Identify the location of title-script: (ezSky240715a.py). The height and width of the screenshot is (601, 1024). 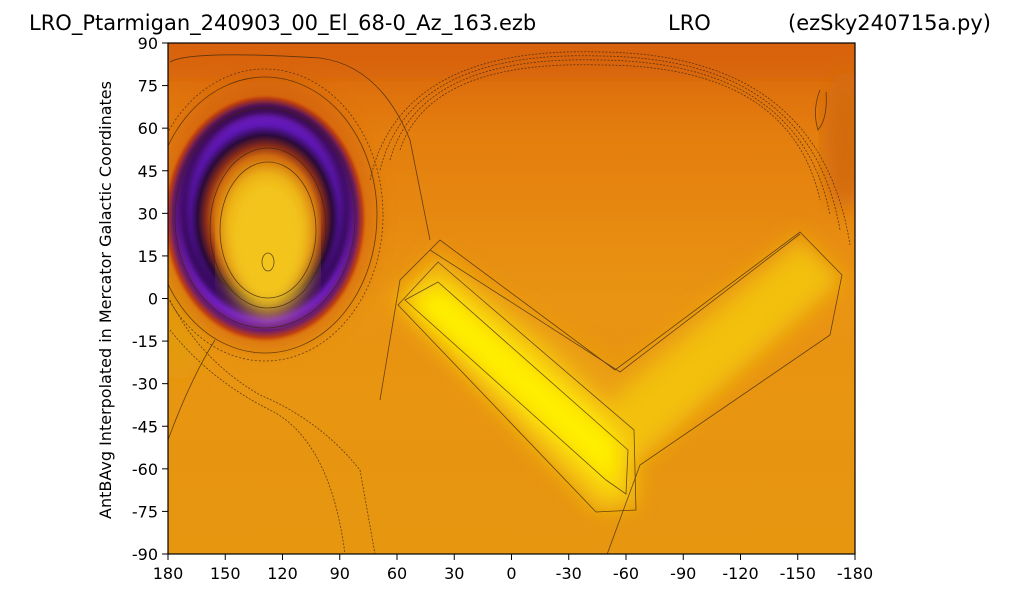
(889, 23).